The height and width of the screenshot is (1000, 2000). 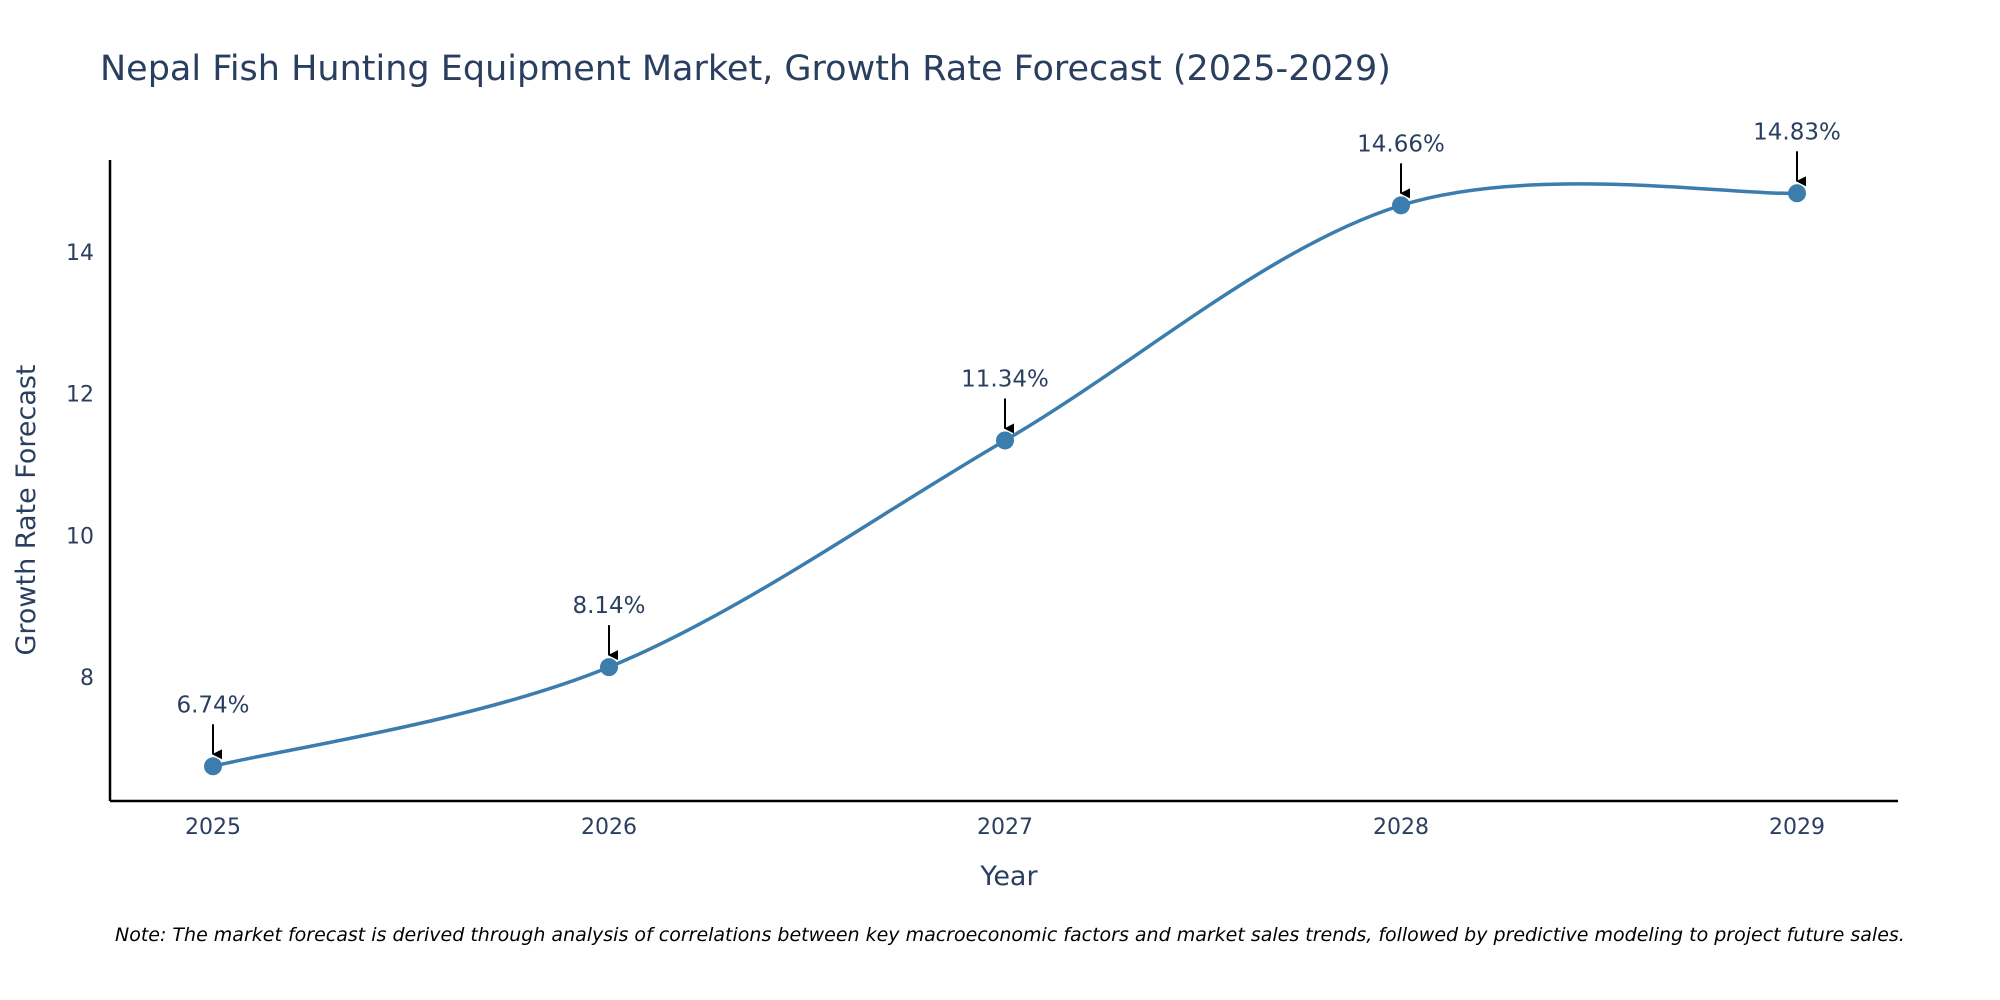 I want to click on data-label: 6.74%, so click(x=212, y=705).